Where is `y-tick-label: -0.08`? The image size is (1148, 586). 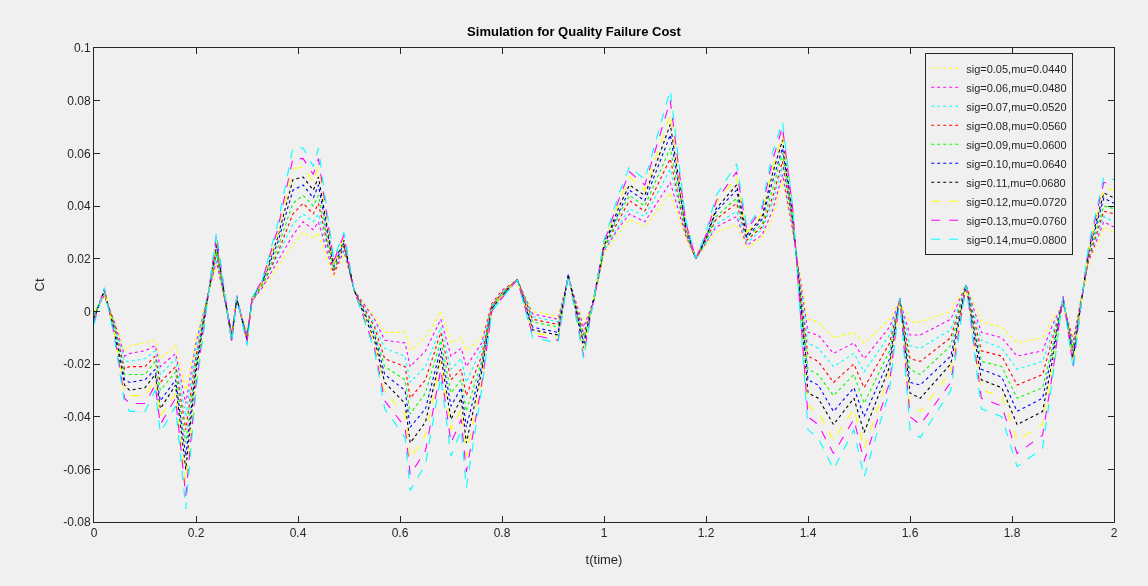
y-tick-label: -0.08 is located at coordinates (77, 522).